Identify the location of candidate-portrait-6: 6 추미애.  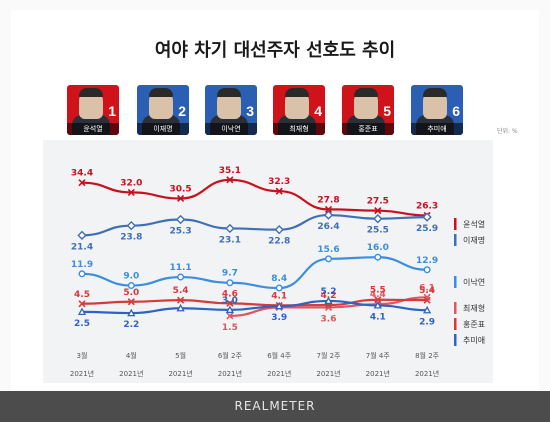
(437, 110).